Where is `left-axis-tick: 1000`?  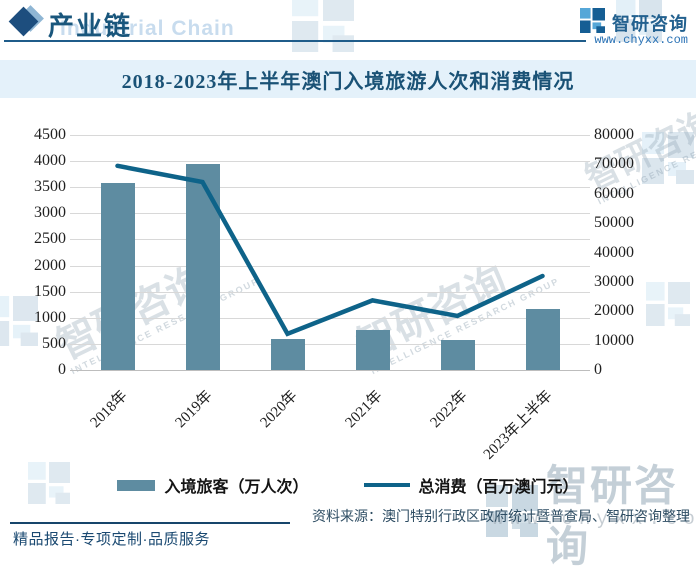
left-axis-tick: 1000 is located at coordinates (50, 317).